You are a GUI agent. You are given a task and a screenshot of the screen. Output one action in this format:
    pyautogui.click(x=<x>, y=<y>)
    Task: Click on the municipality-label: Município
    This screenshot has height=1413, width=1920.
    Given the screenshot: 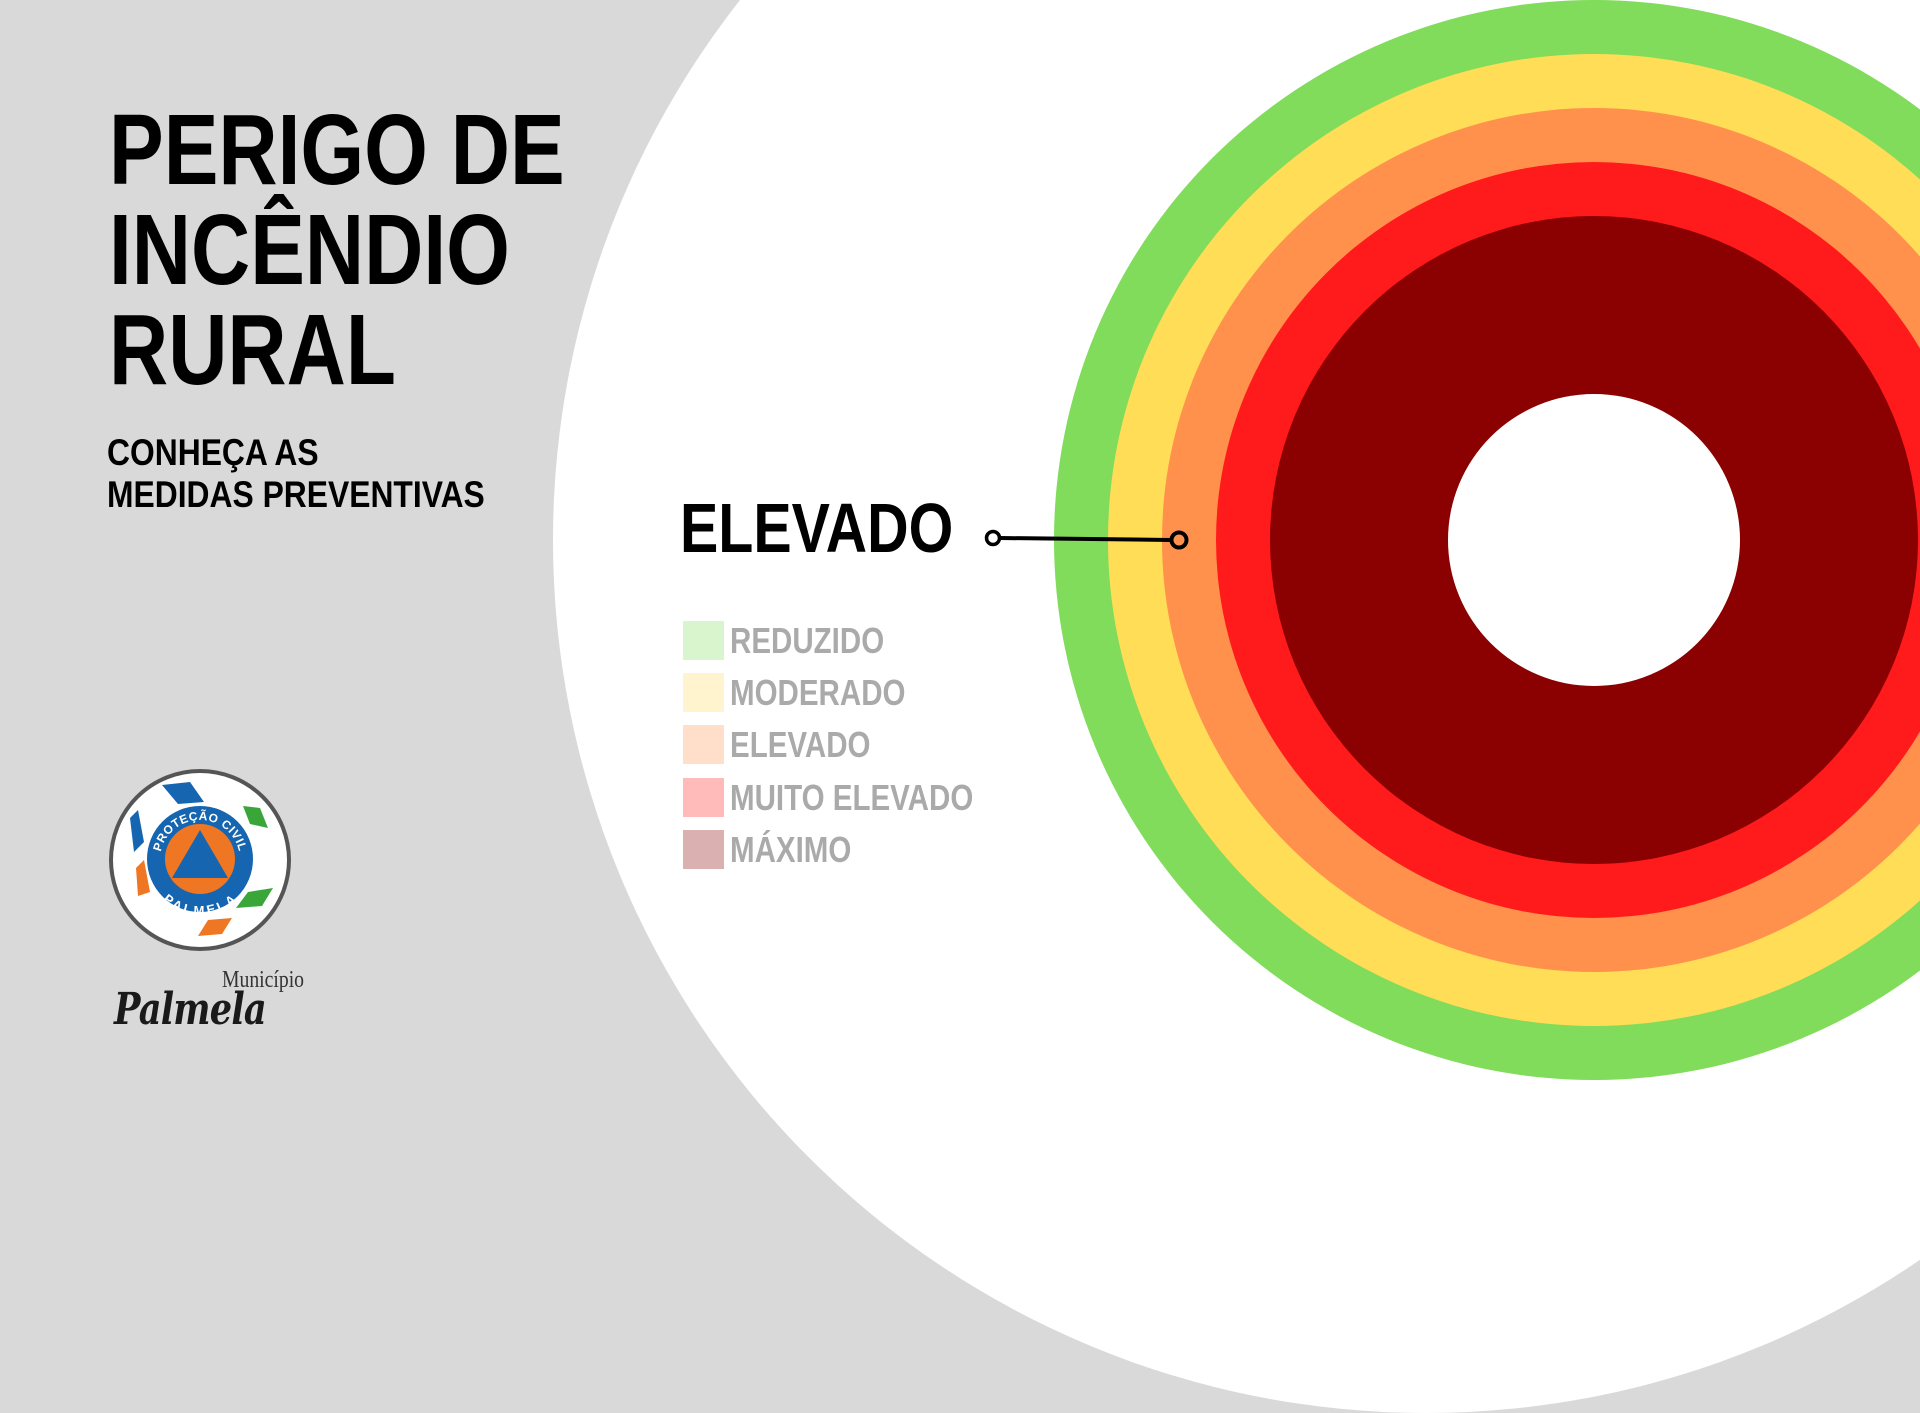 What is the action you would take?
    pyautogui.click(x=263, y=980)
    